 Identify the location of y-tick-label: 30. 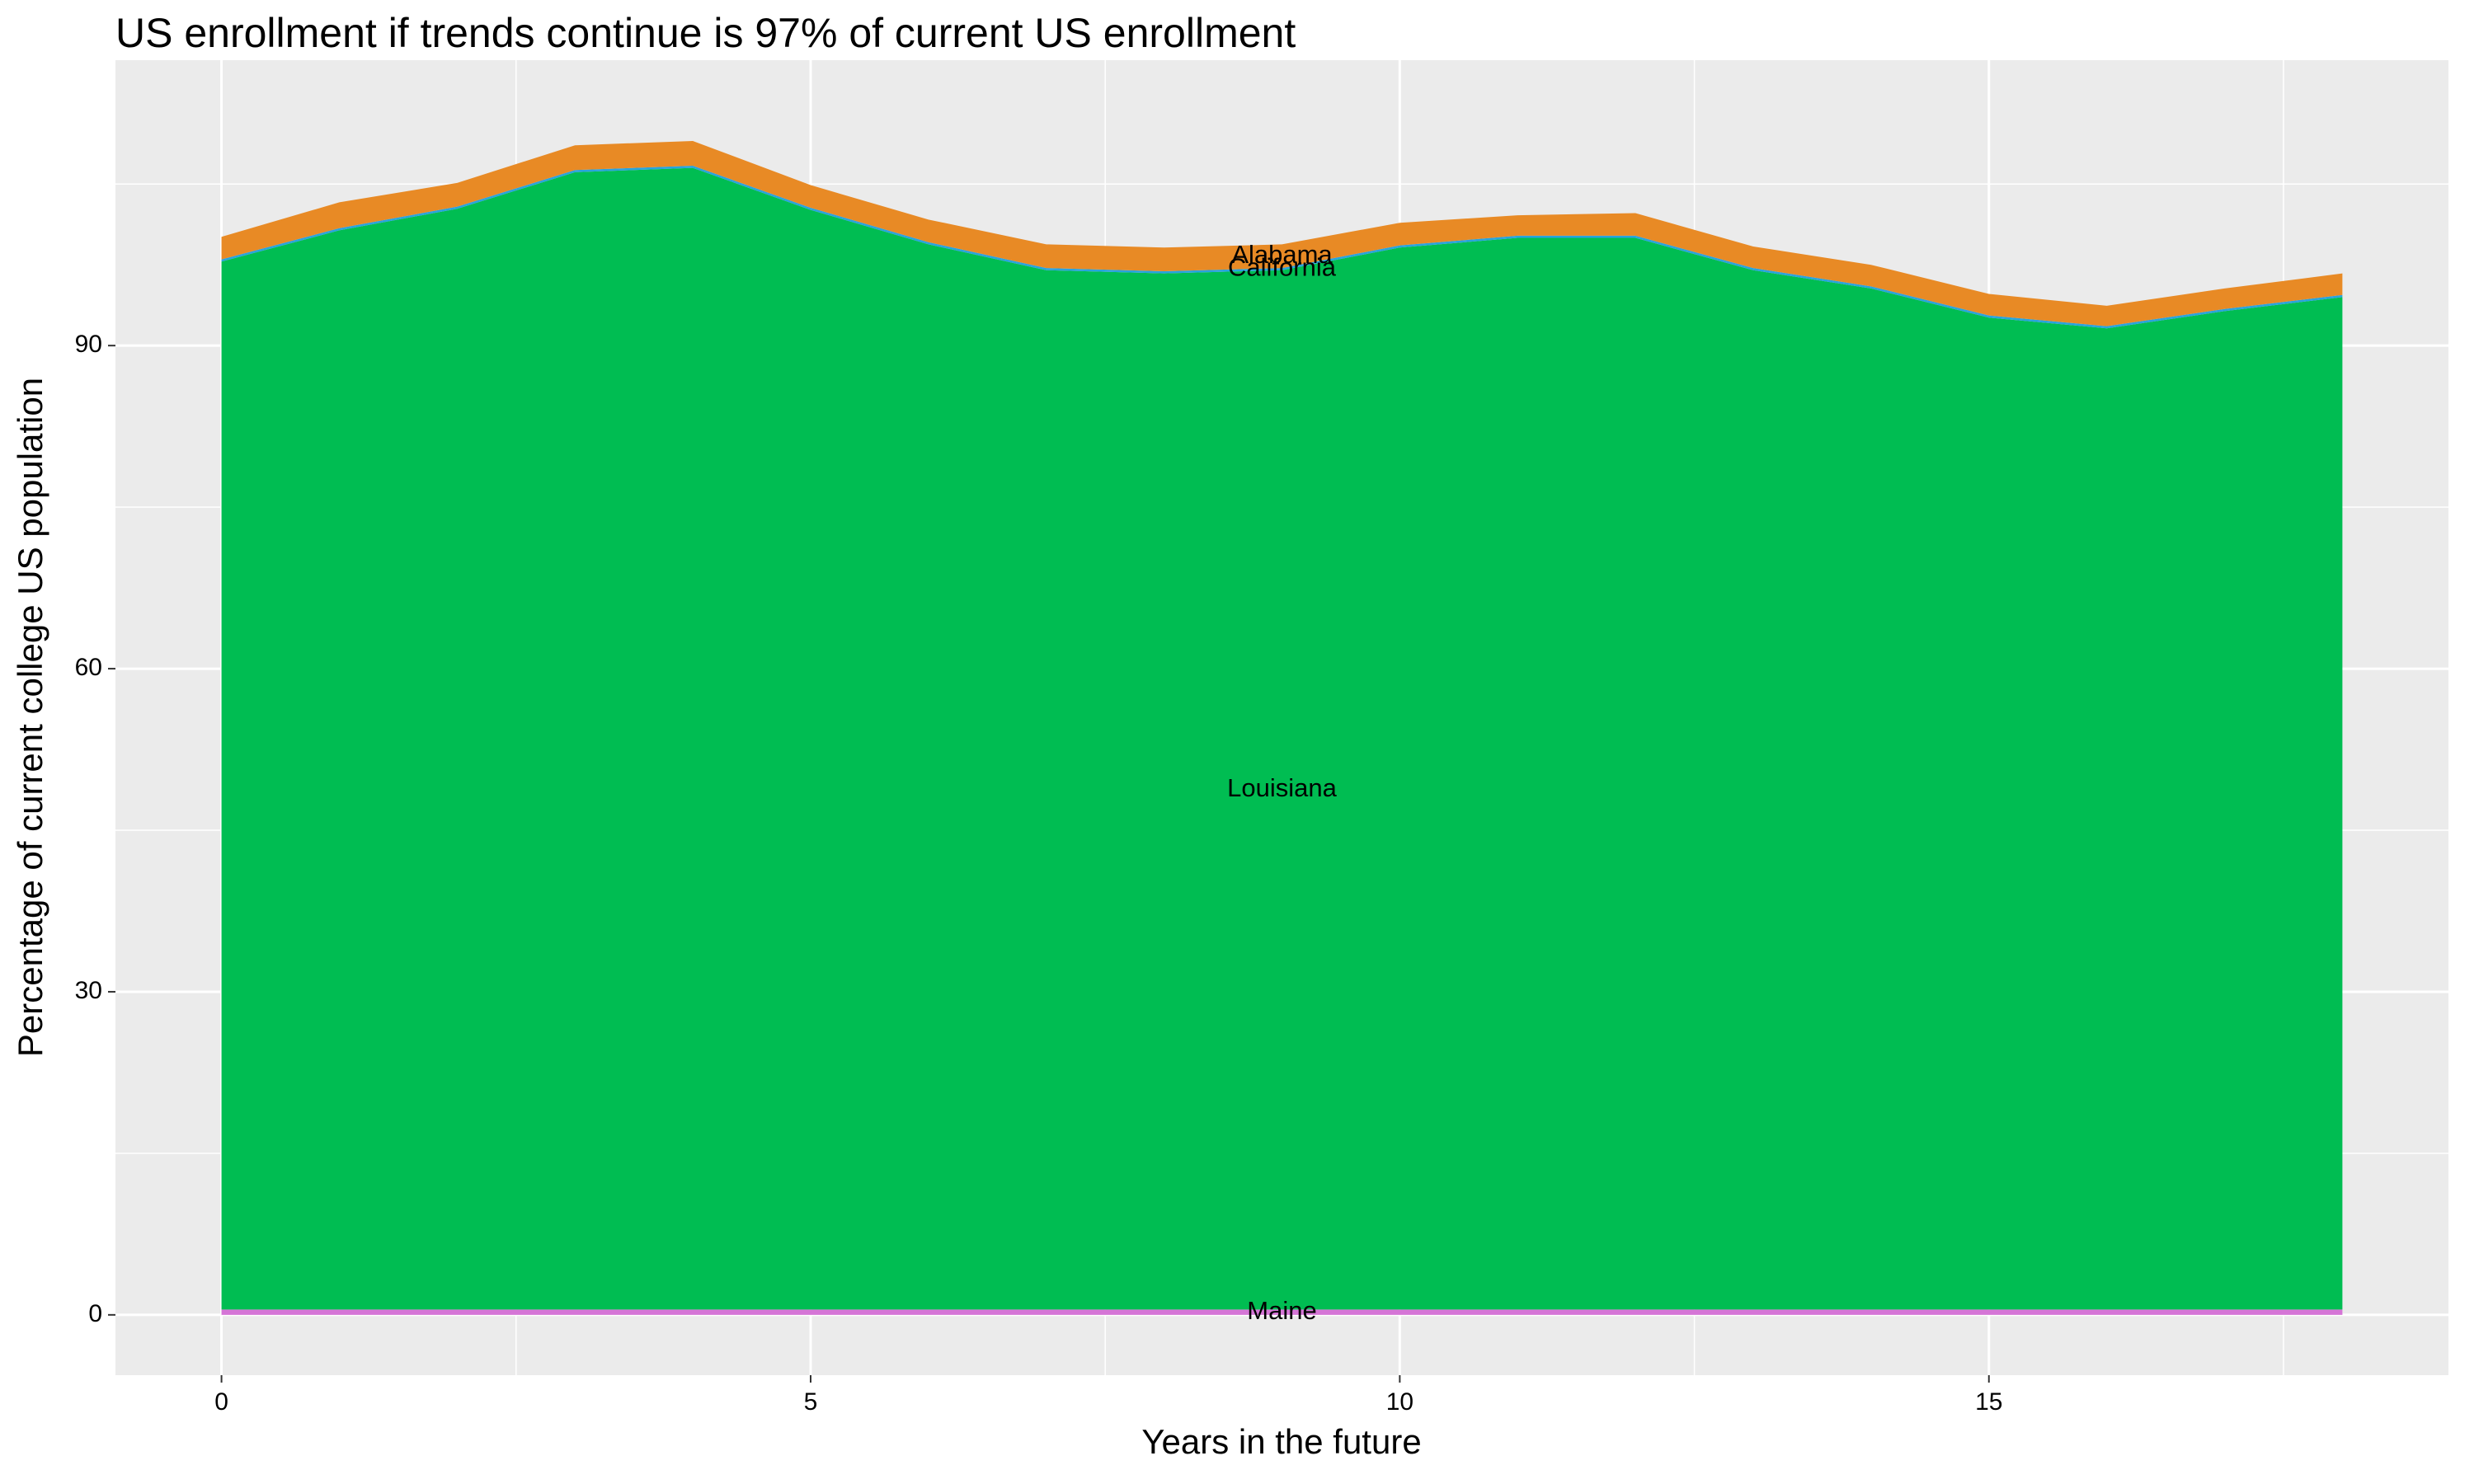
(88, 991).